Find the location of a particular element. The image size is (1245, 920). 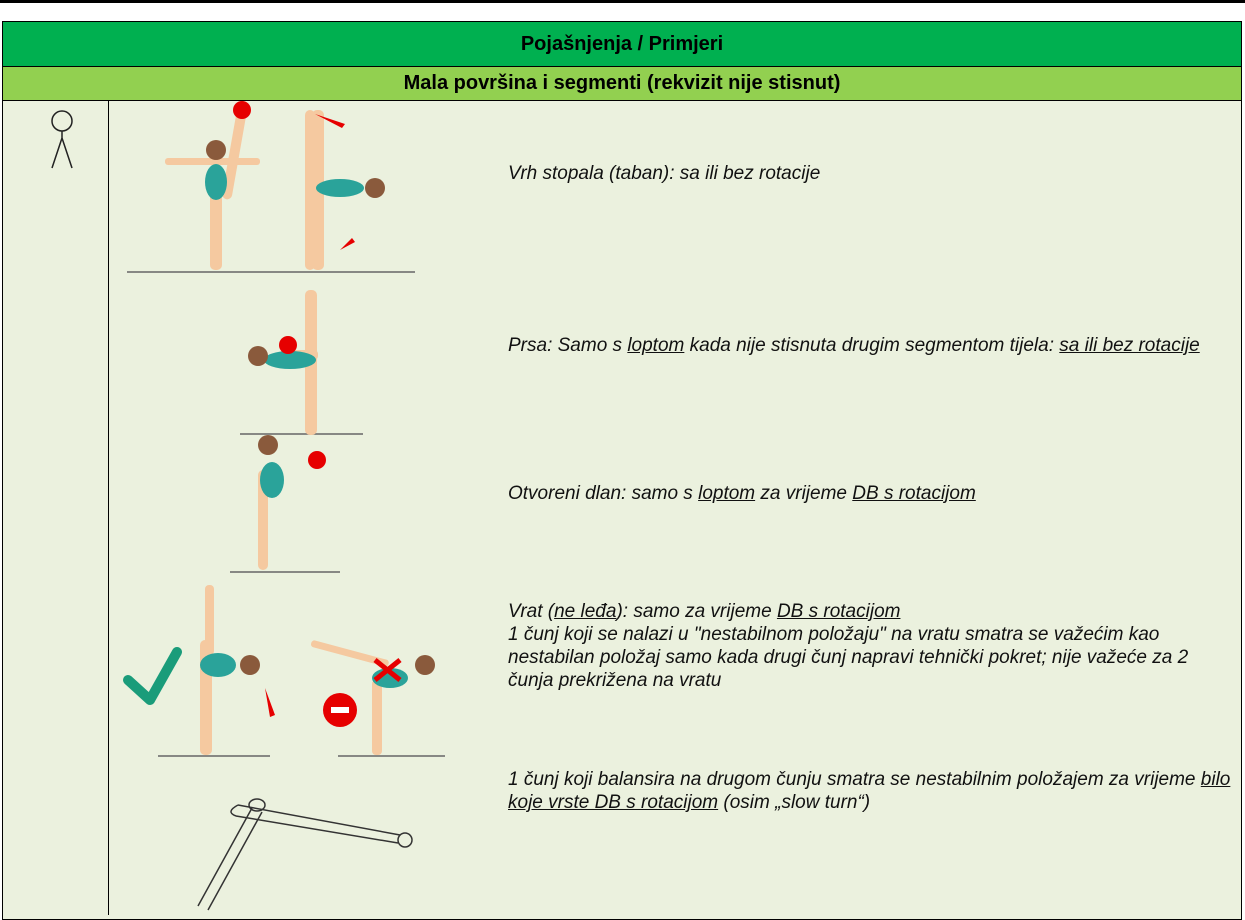

text-segment: sa ili bez rotacije is located at coordinates (1129, 345).